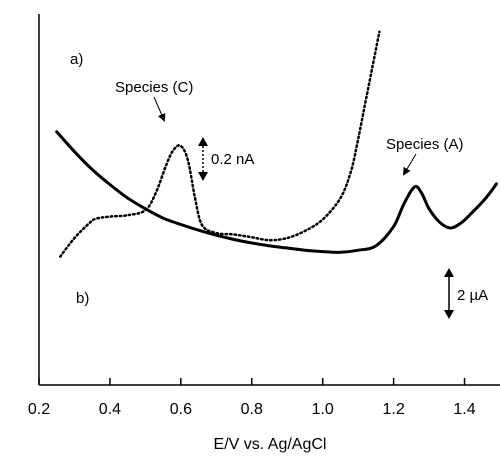 The height and width of the screenshot is (456, 500). Describe the element at coordinates (159, 109) in the screenshot. I see `species-c-arrow` at that location.